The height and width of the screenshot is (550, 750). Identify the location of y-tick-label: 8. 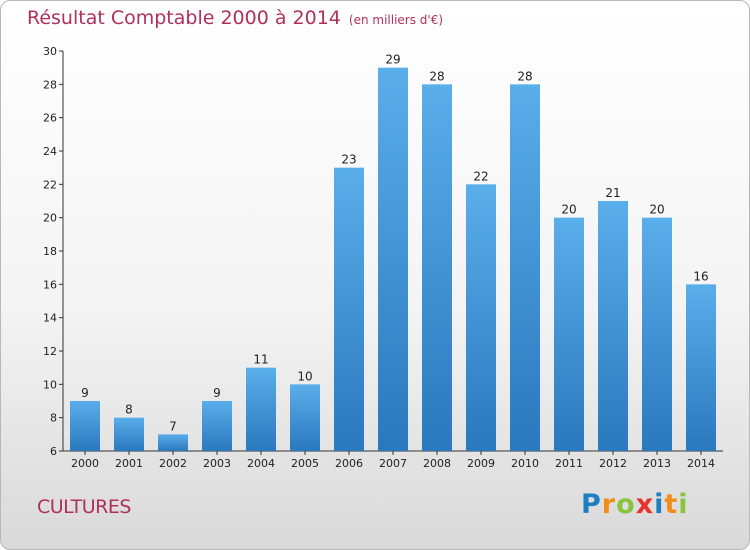
(53, 418).